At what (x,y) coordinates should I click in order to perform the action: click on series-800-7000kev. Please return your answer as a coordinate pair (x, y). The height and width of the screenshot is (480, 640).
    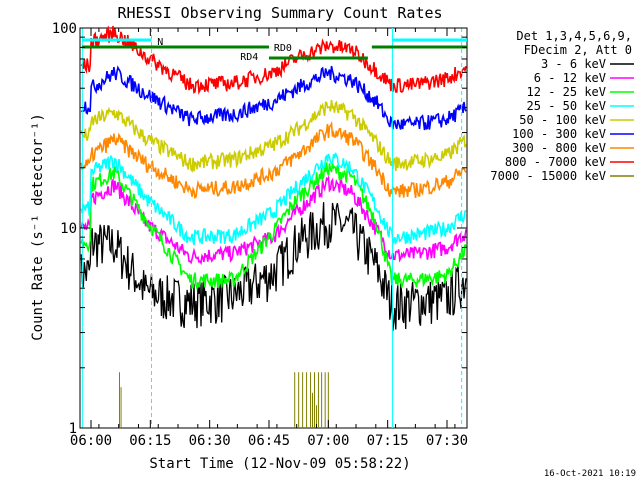
    Looking at the image, I should click on (273, 60).